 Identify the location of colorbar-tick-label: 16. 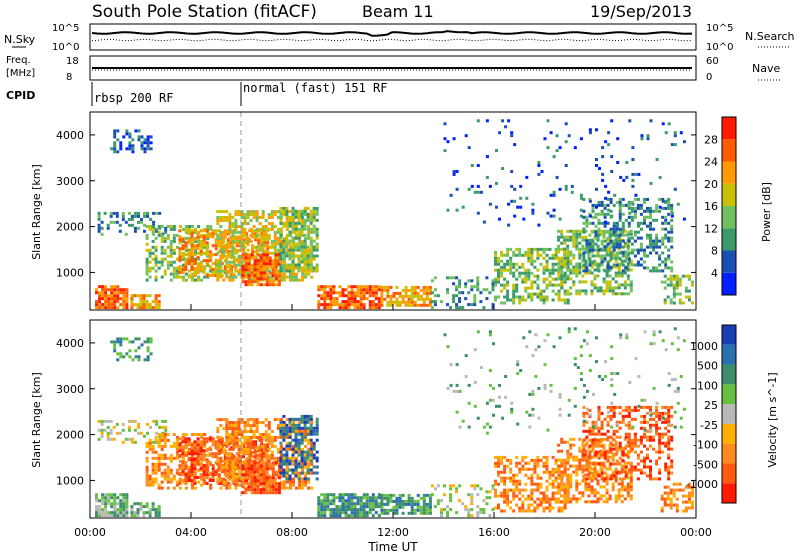
(711, 206).